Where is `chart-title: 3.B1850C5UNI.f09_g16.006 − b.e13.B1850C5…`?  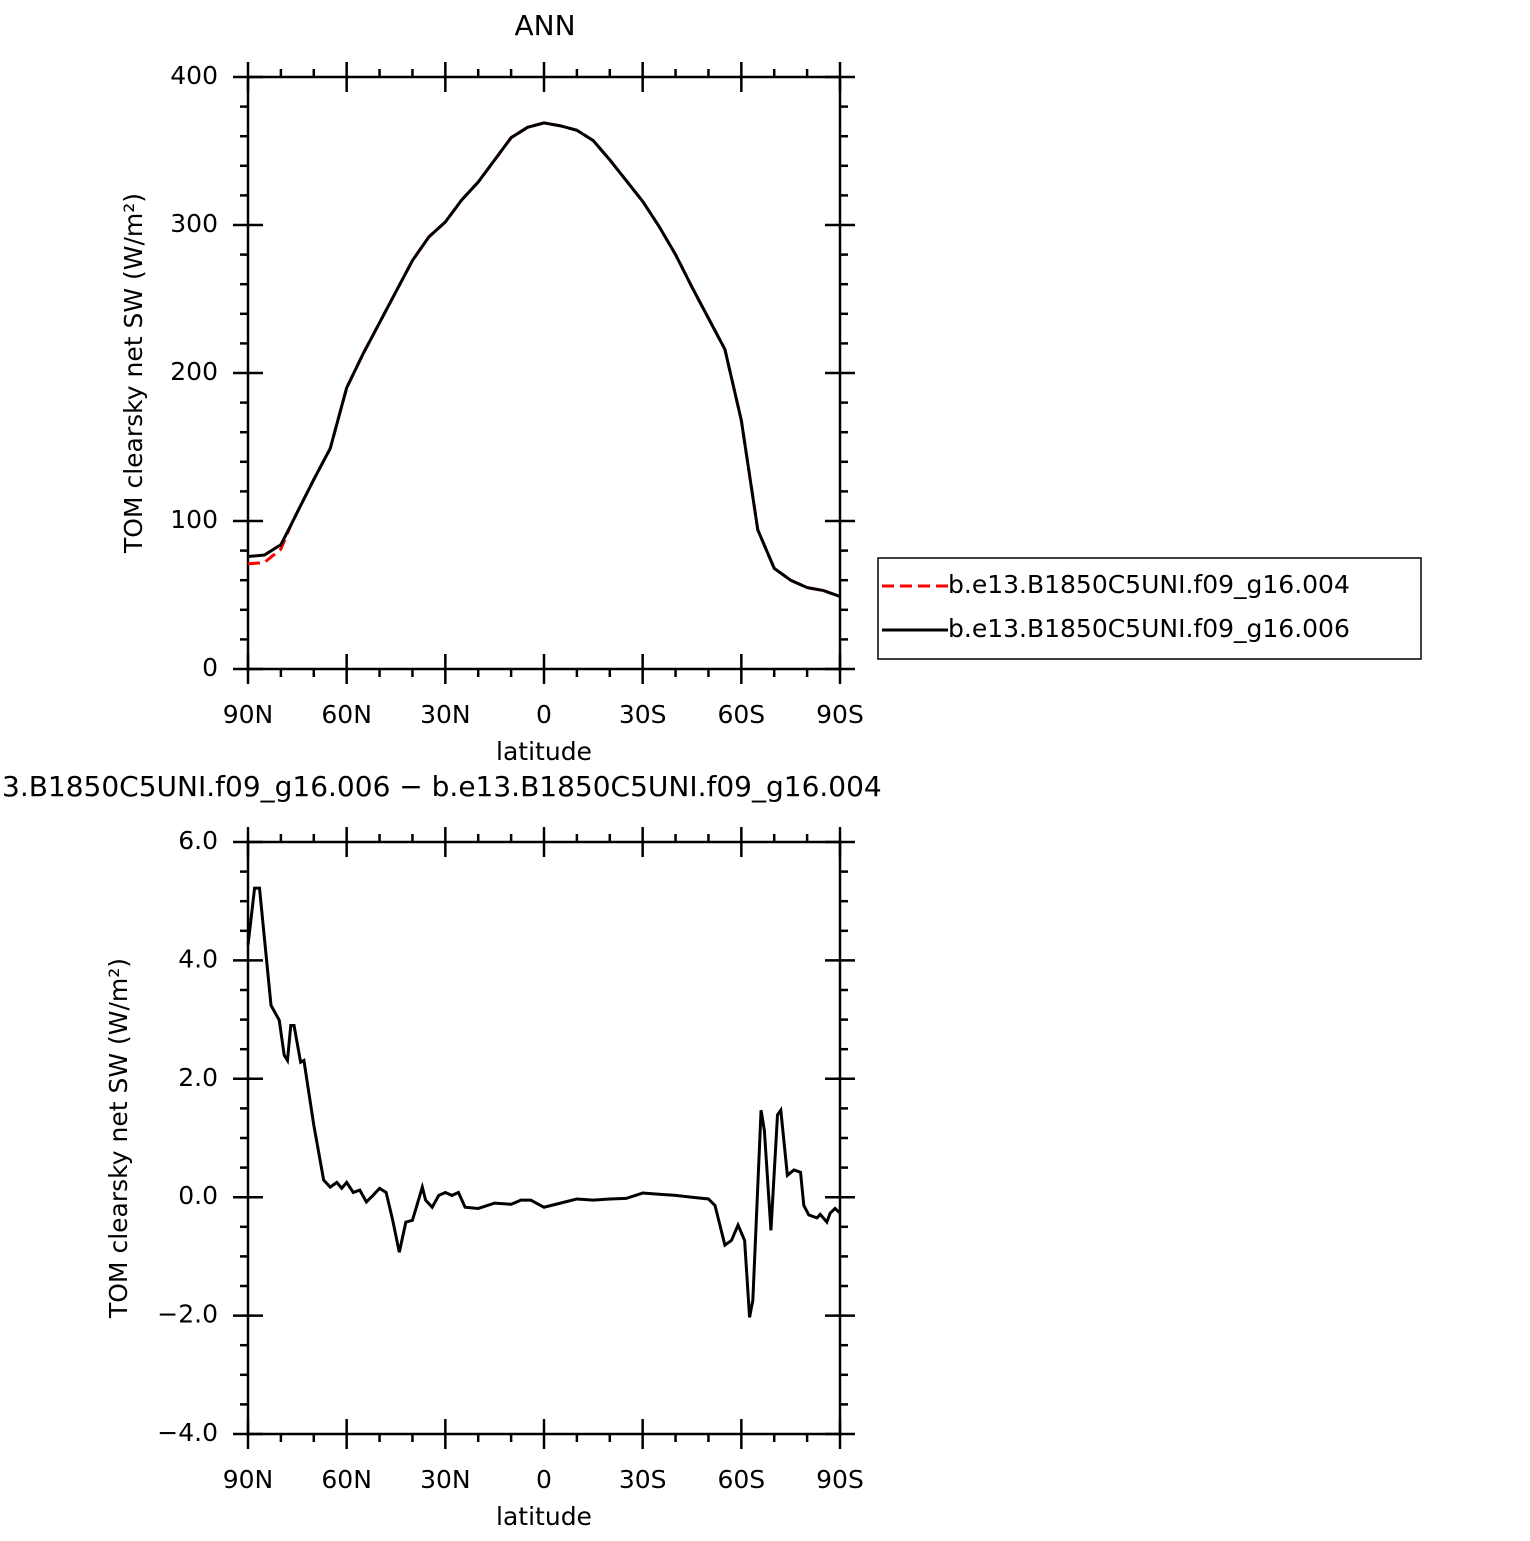 chart-title: 3.B1850C5UNI.f09_g16.006 − b.e13.B1850C5… is located at coordinates (442, 786).